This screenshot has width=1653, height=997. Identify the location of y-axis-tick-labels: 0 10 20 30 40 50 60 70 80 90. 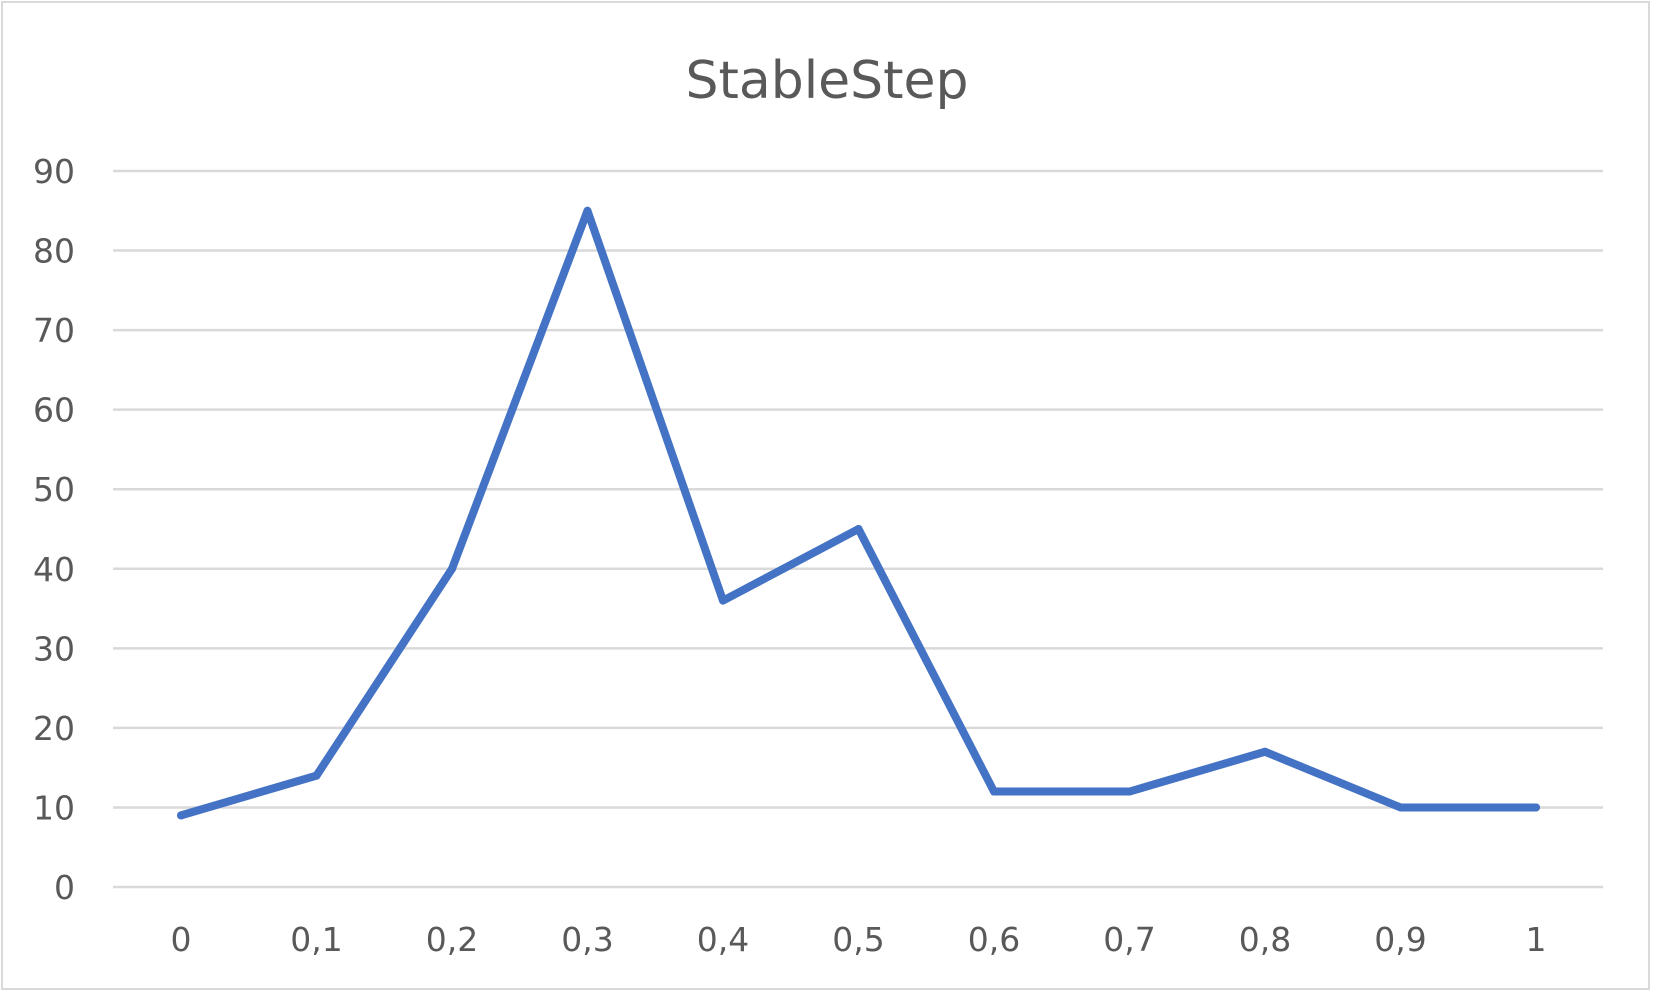
(54, 529).